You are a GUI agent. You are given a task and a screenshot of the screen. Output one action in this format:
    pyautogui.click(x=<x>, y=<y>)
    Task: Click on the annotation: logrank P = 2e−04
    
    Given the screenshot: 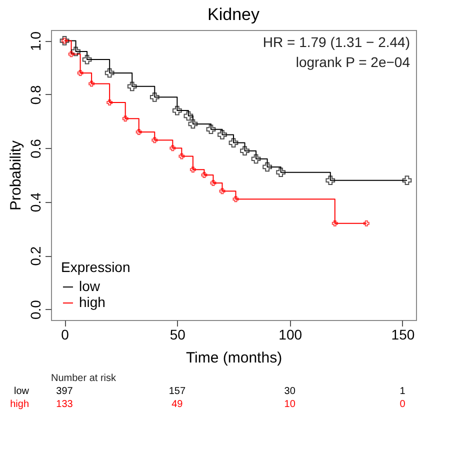 What is the action you would take?
    pyautogui.click(x=353, y=62)
    